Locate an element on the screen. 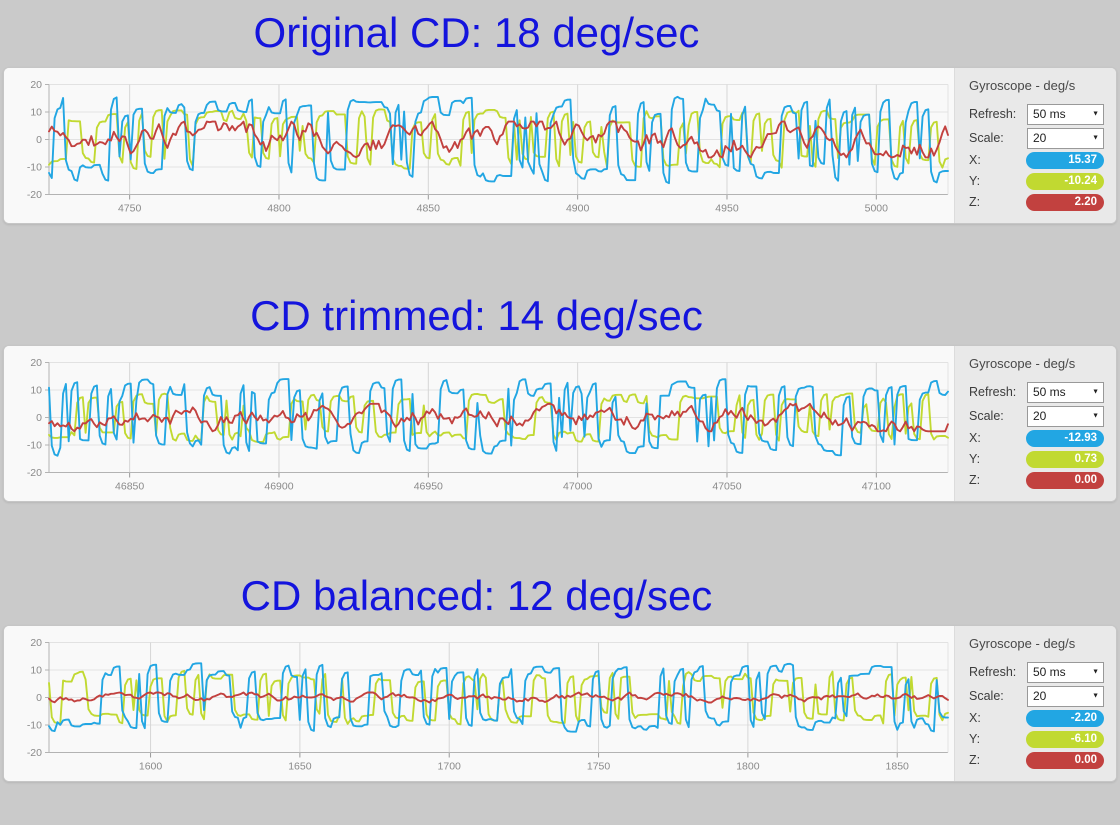 This screenshot has width=1120, height=825. svg-text: 1750 is located at coordinates (599, 767).